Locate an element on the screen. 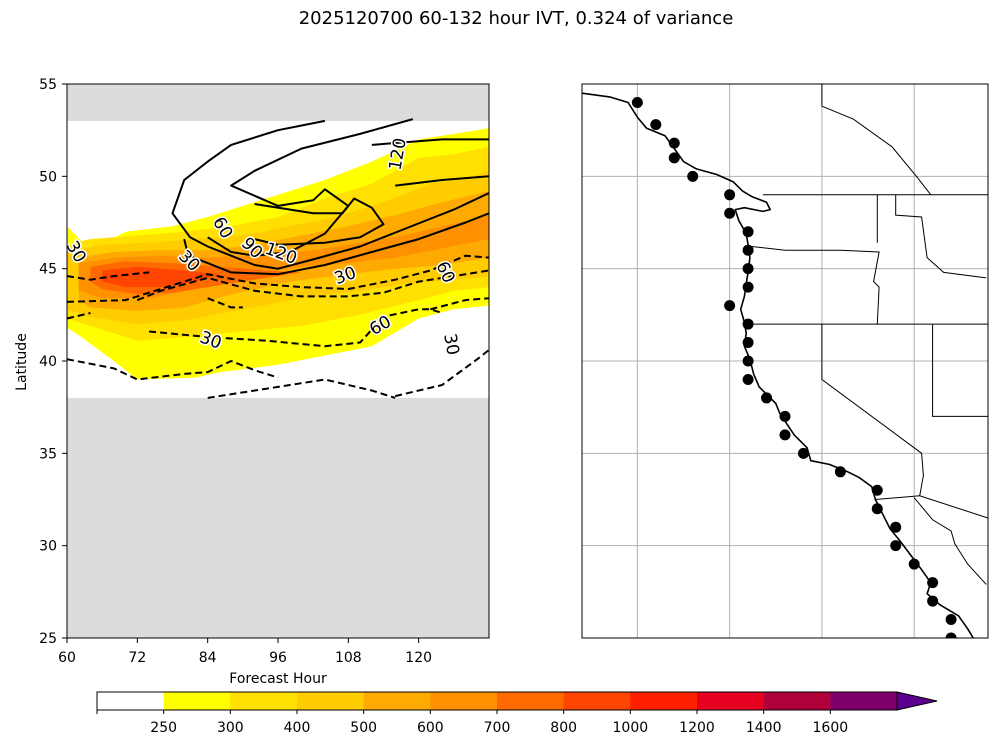 The width and height of the screenshot is (1000, 749). colorbar-tick-label: 250 is located at coordinates (163, 728).